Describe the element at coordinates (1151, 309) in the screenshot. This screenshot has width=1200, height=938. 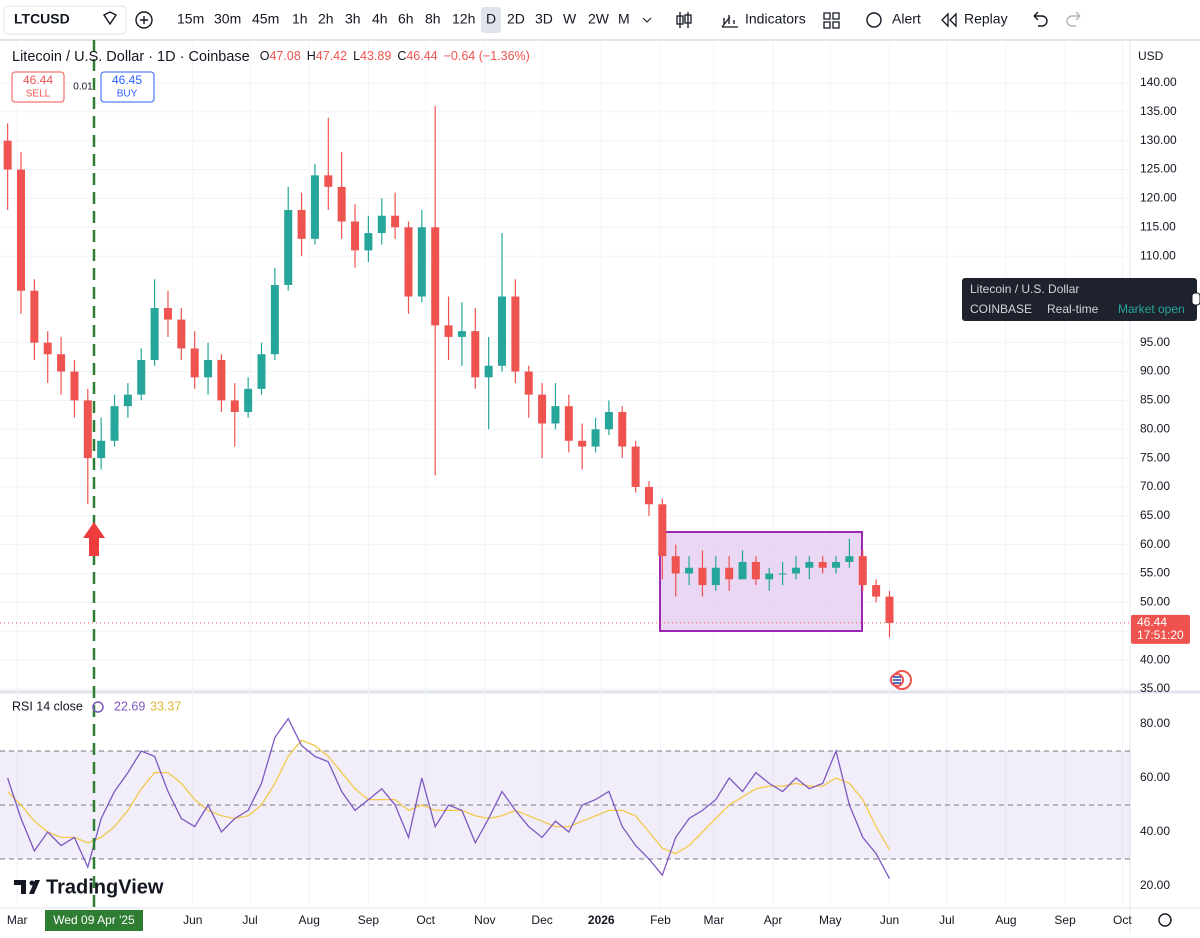
I see `tooltip-status: Market open` at that location.